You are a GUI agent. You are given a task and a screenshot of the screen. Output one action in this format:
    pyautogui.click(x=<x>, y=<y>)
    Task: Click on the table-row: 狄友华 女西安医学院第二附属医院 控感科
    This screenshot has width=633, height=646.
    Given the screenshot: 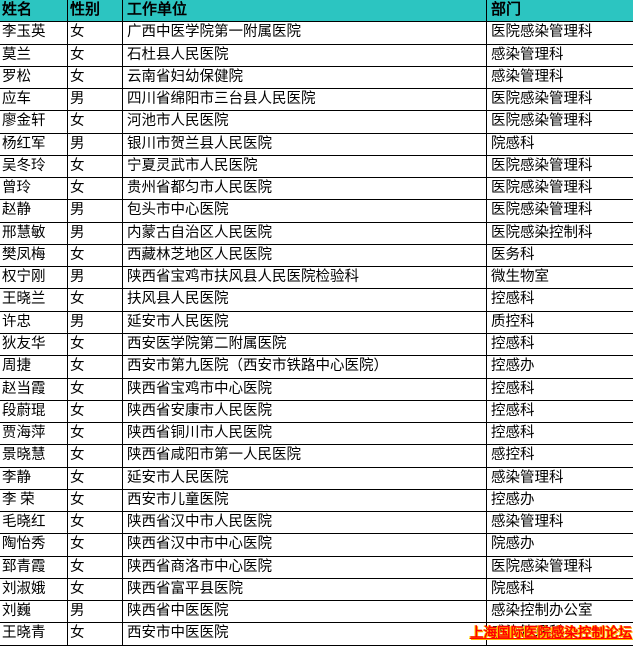 What is the action you would take?
    pyautogui.click(x=316, y=345)
    